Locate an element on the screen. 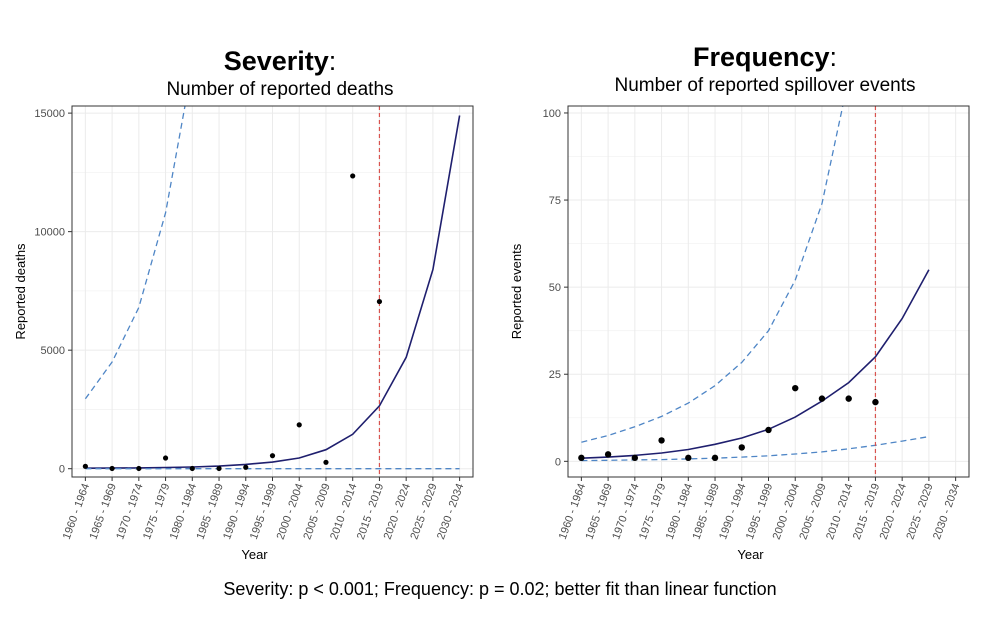 Image resolution: width=1000 pixels, height=620 pixels. frequency-series-lower-ci is located at coordinates (755, 448).